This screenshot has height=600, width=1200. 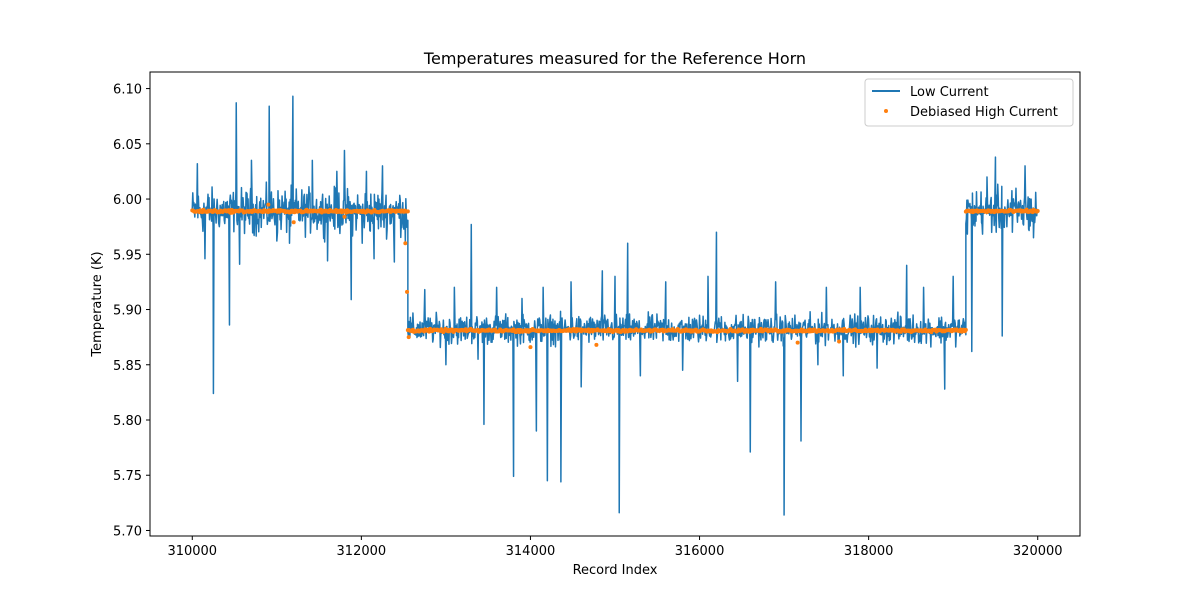 What do you see at coordinates (127, 476) in the screenshot?
I see `y-tick-label: 5.75` at bounding box center [127, 476].